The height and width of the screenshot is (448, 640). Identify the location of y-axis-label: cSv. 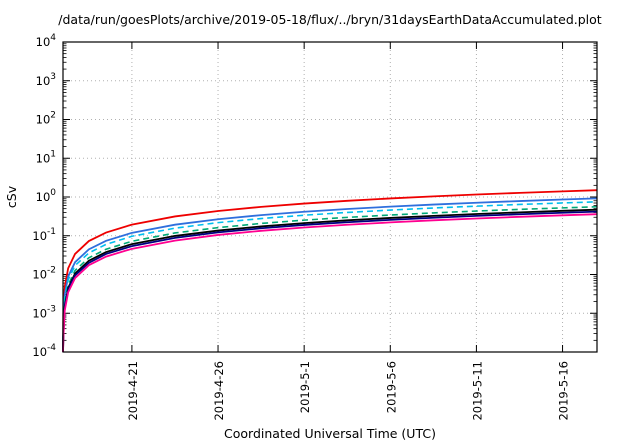
(11, 196).